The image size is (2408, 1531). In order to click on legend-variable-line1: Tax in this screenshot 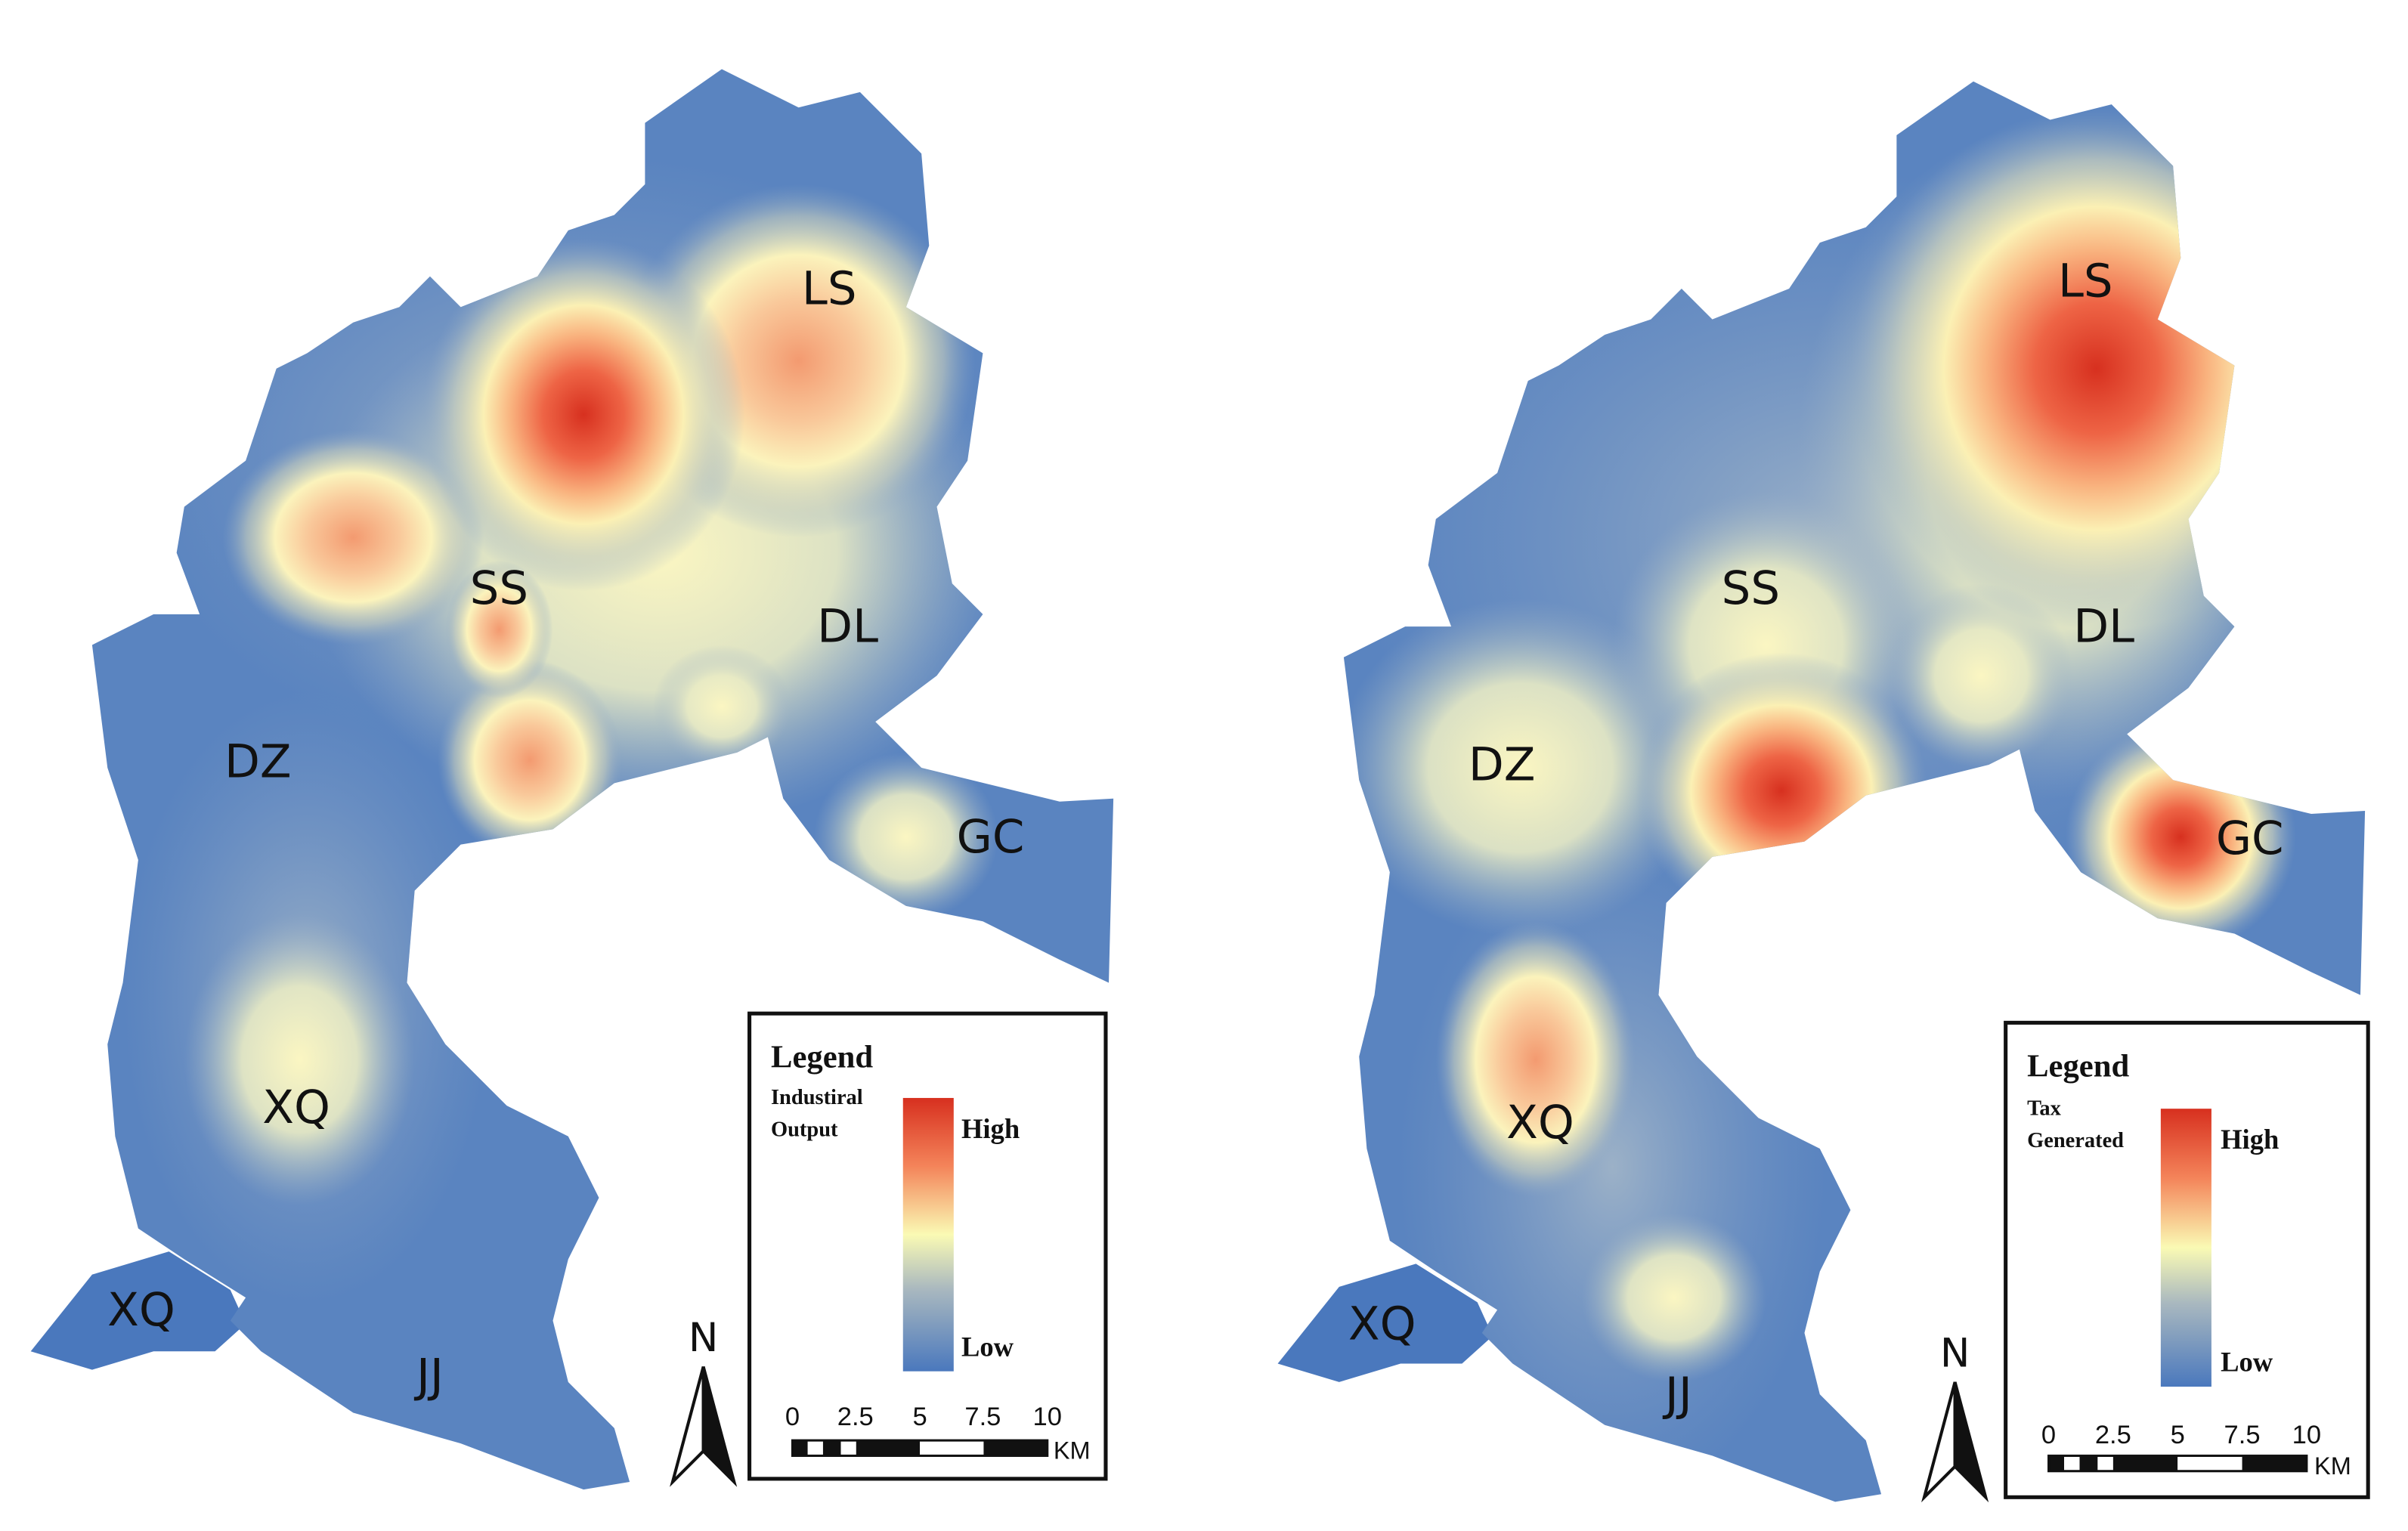, I will do `click(2044, 1108)`.